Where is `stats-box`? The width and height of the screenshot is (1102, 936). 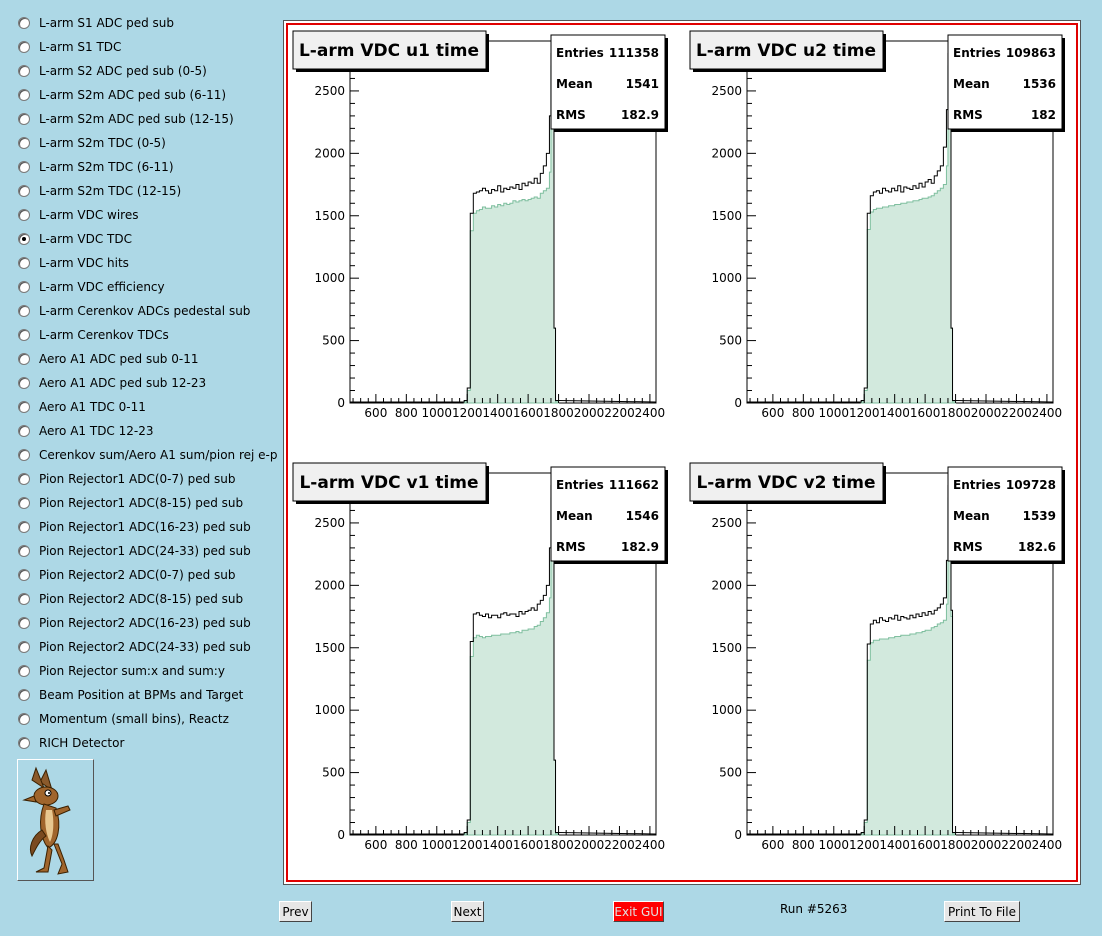
stats-box is located at coordinates (1005, 514).